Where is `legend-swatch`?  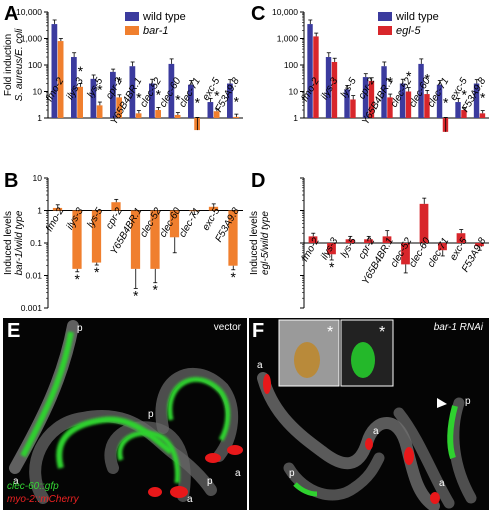 legend-swatch is located at coordinates (385, 16).